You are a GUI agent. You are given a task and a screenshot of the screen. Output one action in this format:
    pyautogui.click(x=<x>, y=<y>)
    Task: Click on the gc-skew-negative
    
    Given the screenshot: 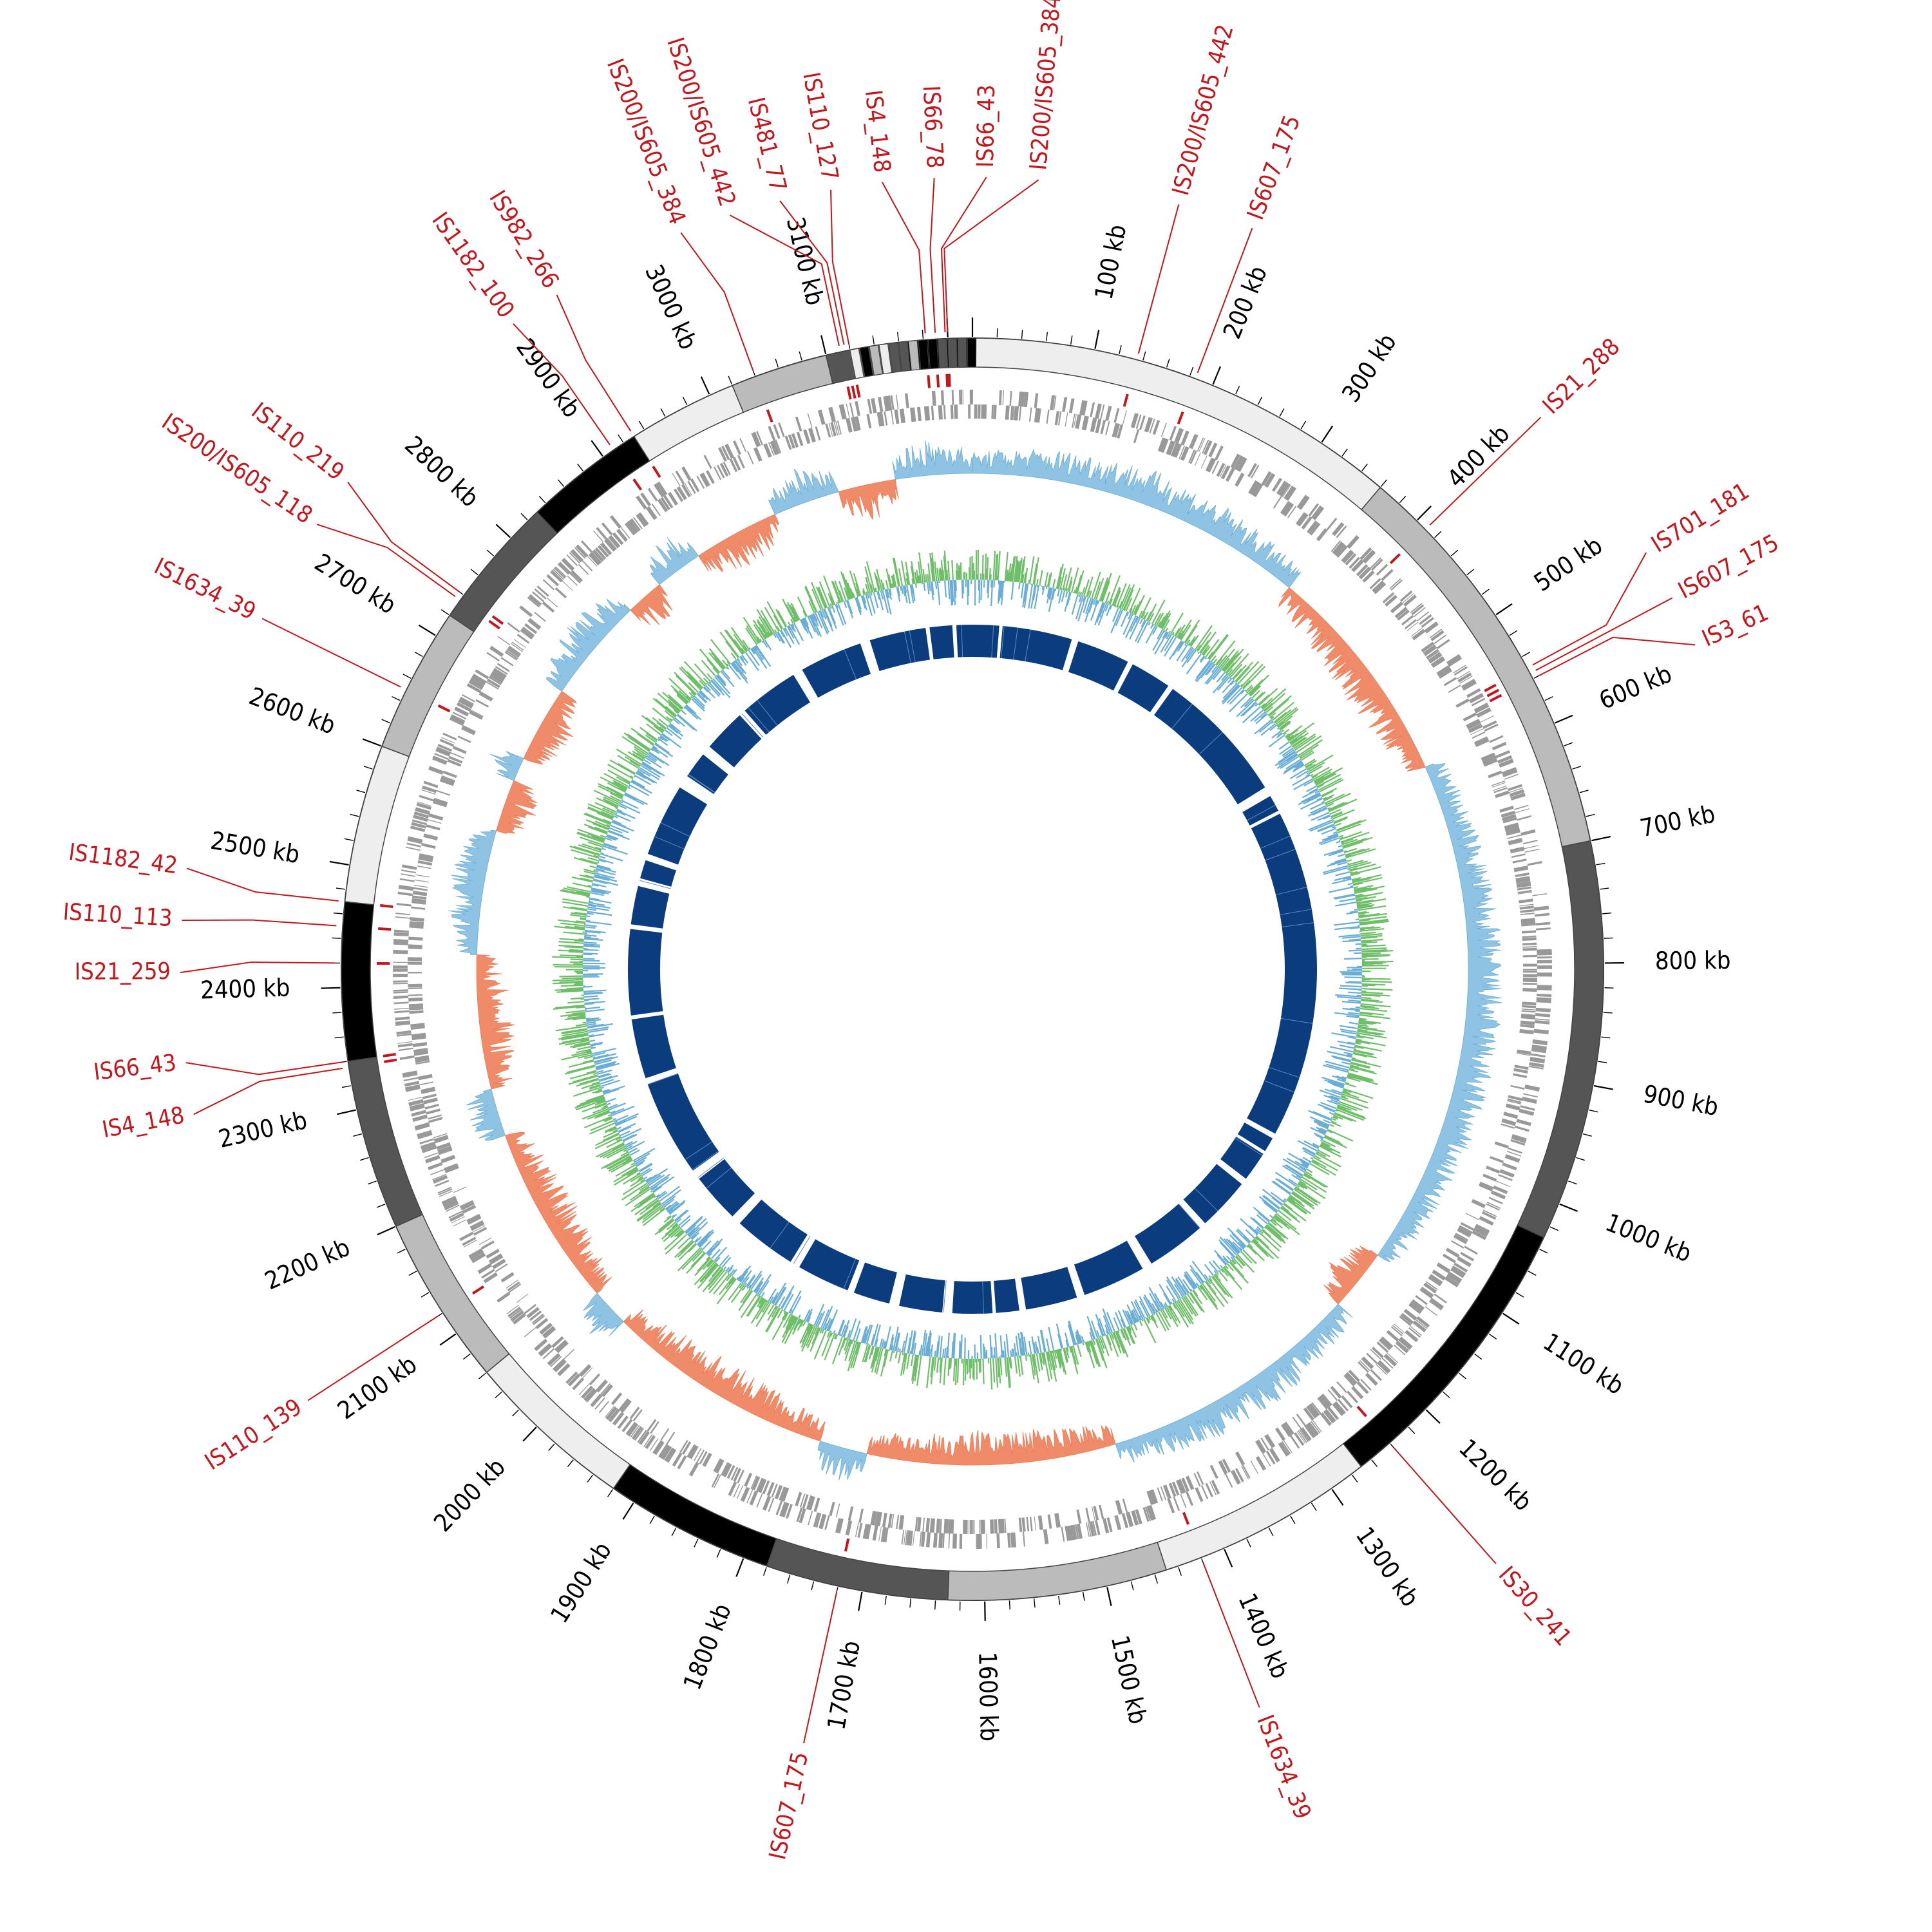 What is the action you would take?
    pyautogui.click(x=1352, y=680)
    